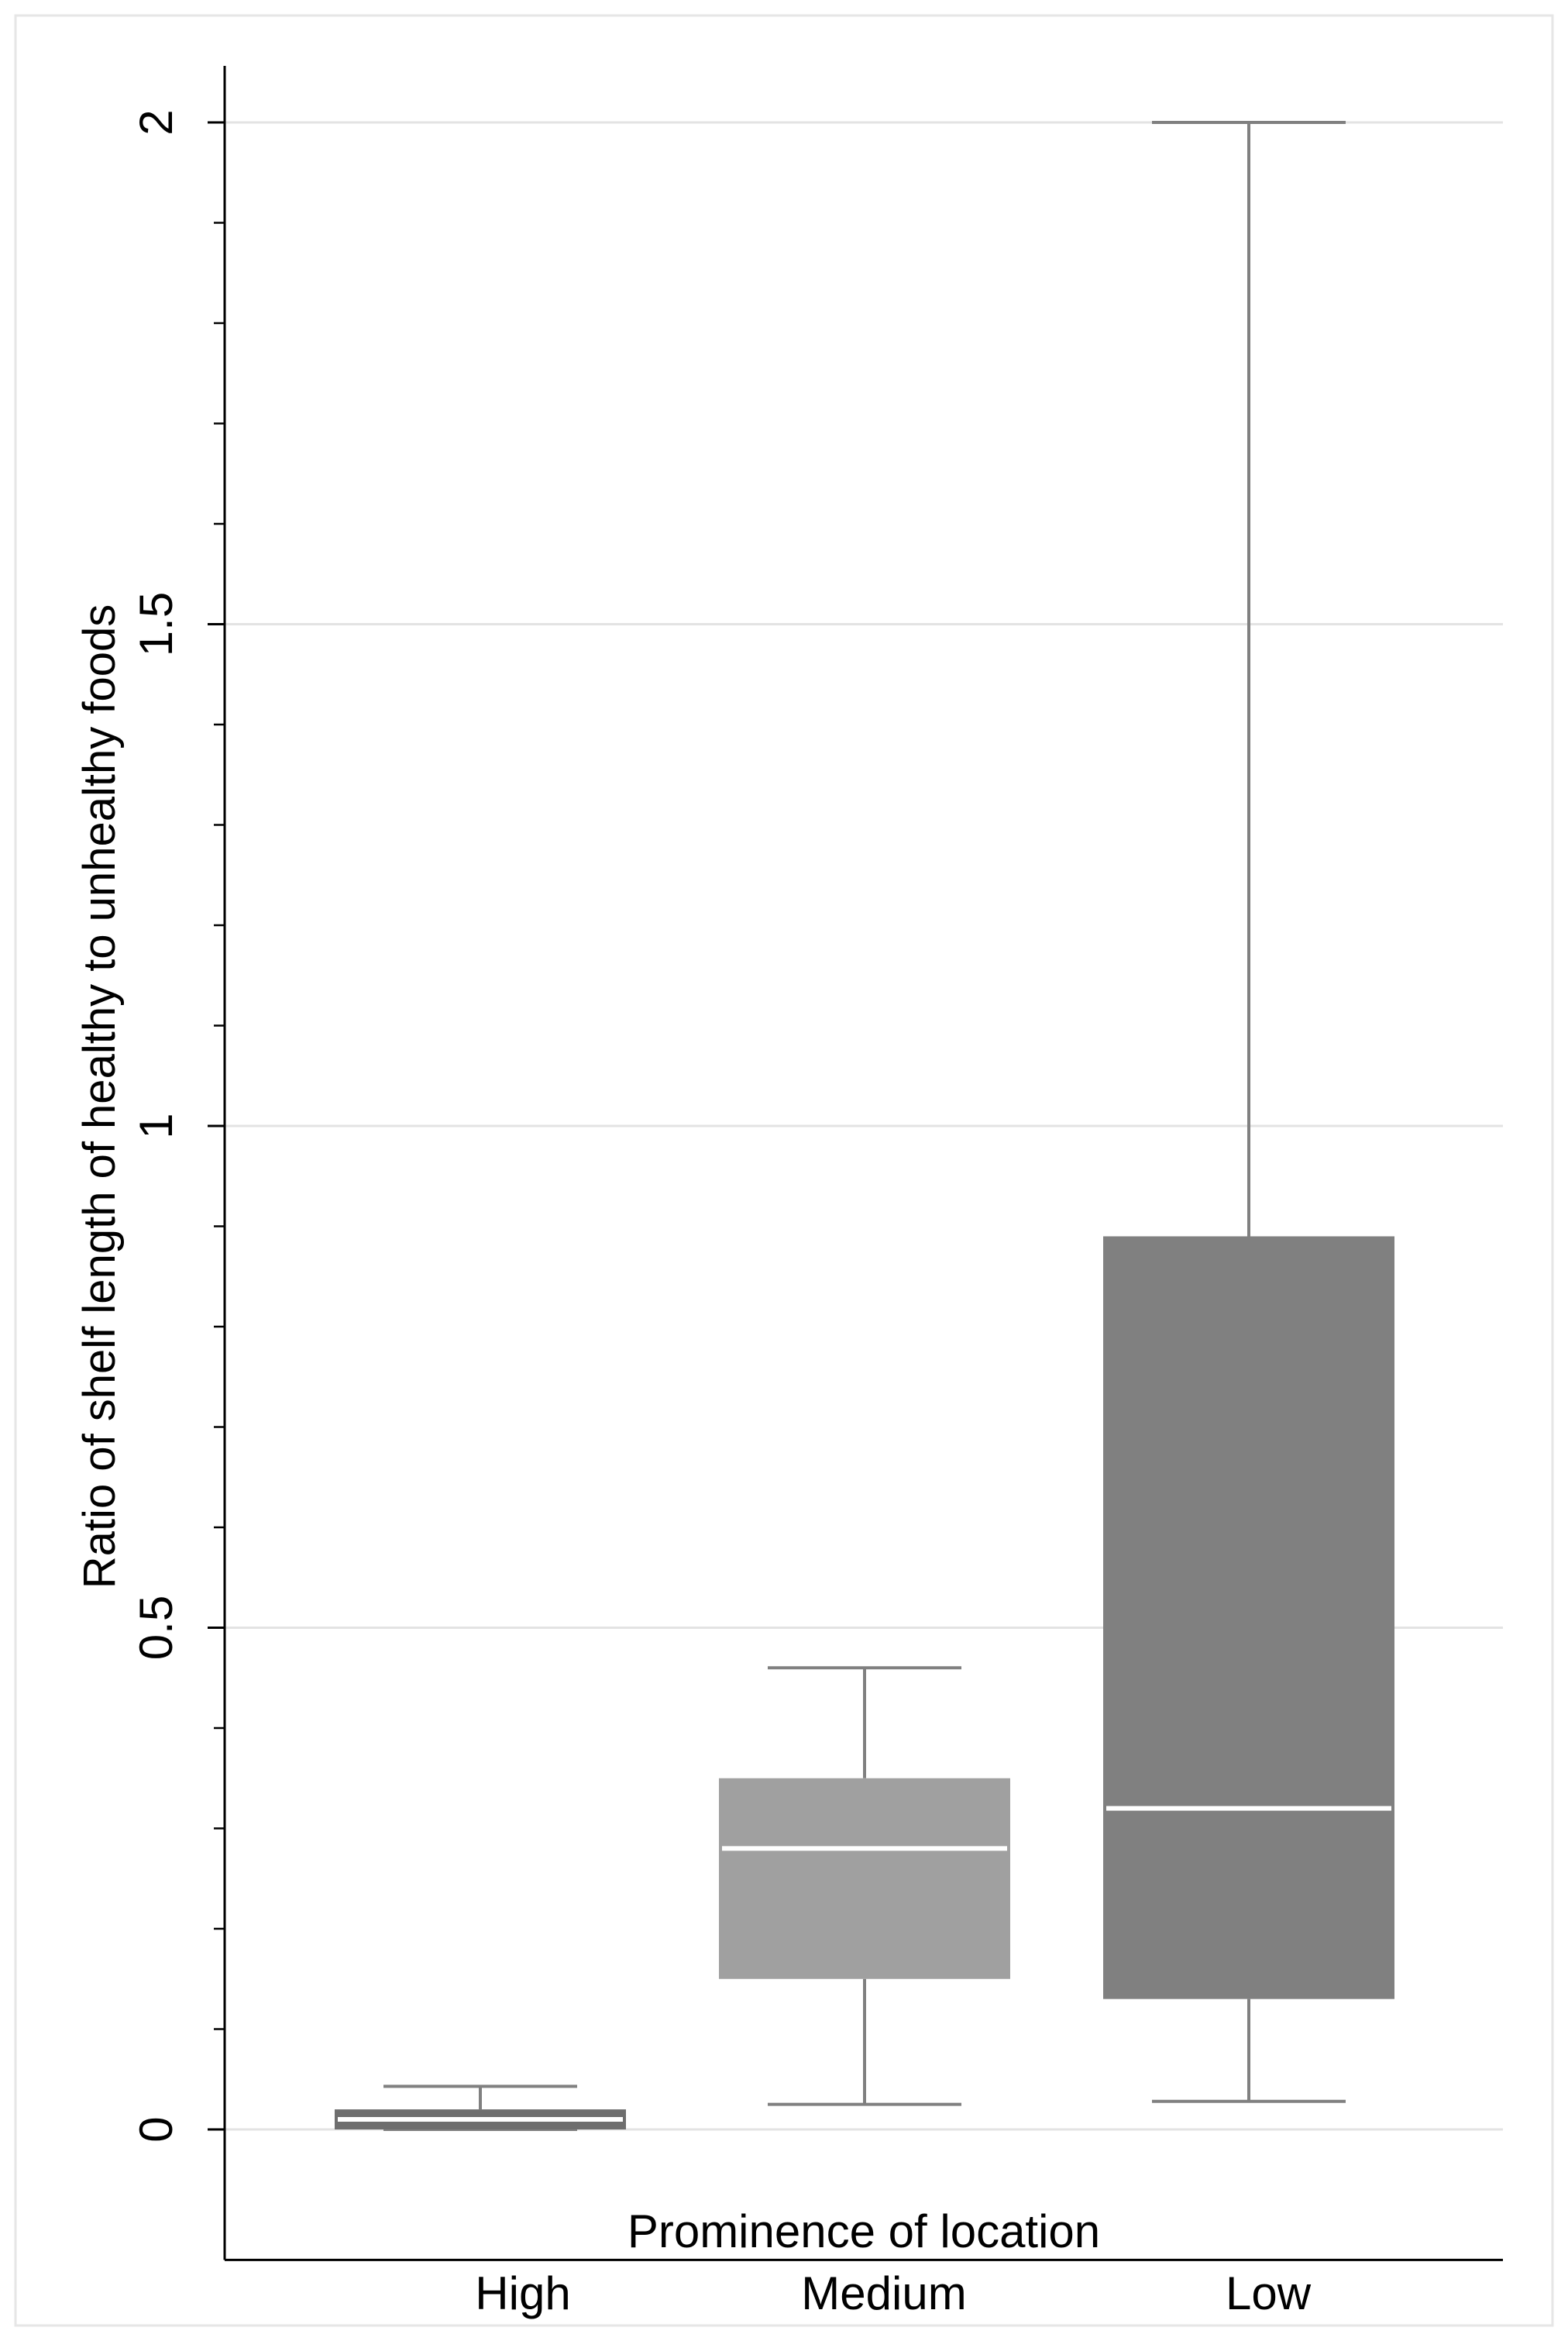 Image resolution: width=1568 pixels, height=2341 pixels. Describe the element at coordinates (864, 2231) in the screenshot. I see `x-axis-title: Prominence of location` at that location.